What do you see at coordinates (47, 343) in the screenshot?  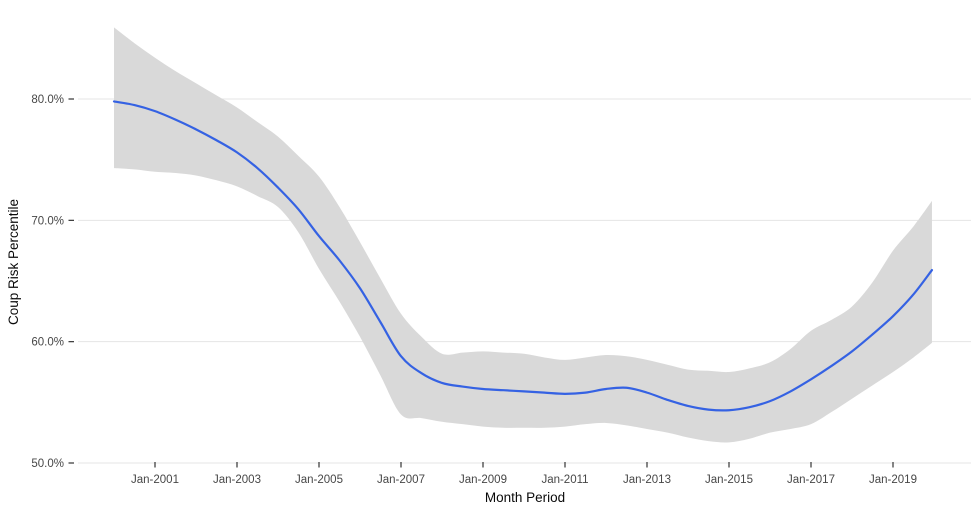 I see `y-tick-label: 60.0%` at bounding box center [47, 343].